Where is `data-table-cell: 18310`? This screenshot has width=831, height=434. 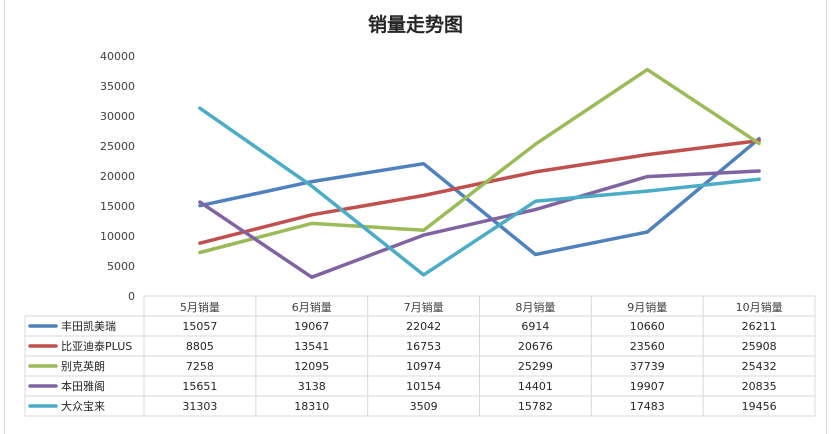 data-table-cell: 18310 is located at coordinates (311, 406).